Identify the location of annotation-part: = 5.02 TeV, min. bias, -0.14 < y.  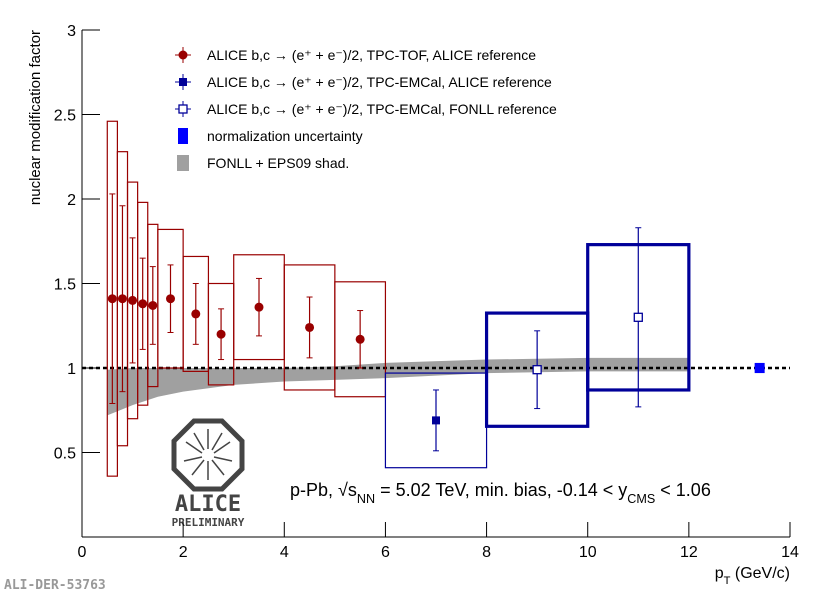
(501, 490).